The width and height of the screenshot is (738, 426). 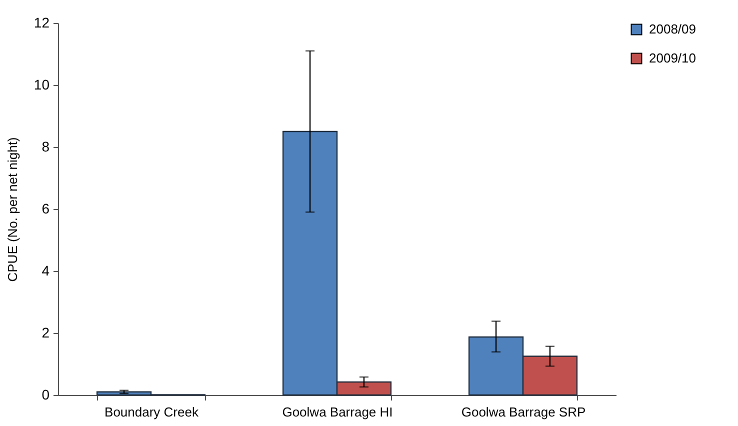 What do you see at coordinates (46, 208) in the screenshot?
I see `y-tick-label: 6` at bounding box center [46, 208].